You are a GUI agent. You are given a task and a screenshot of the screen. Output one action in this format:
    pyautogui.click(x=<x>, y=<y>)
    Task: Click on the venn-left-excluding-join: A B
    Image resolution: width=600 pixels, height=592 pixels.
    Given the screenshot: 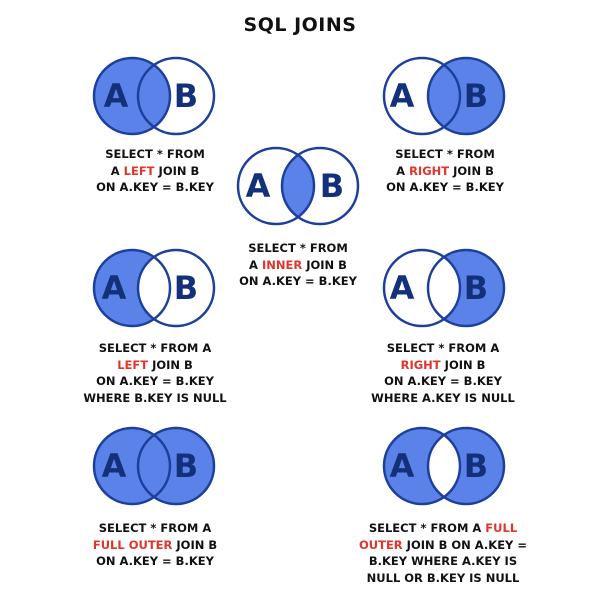 What is the action you would take?
    pyautogui.click(x=154, y=288)
    